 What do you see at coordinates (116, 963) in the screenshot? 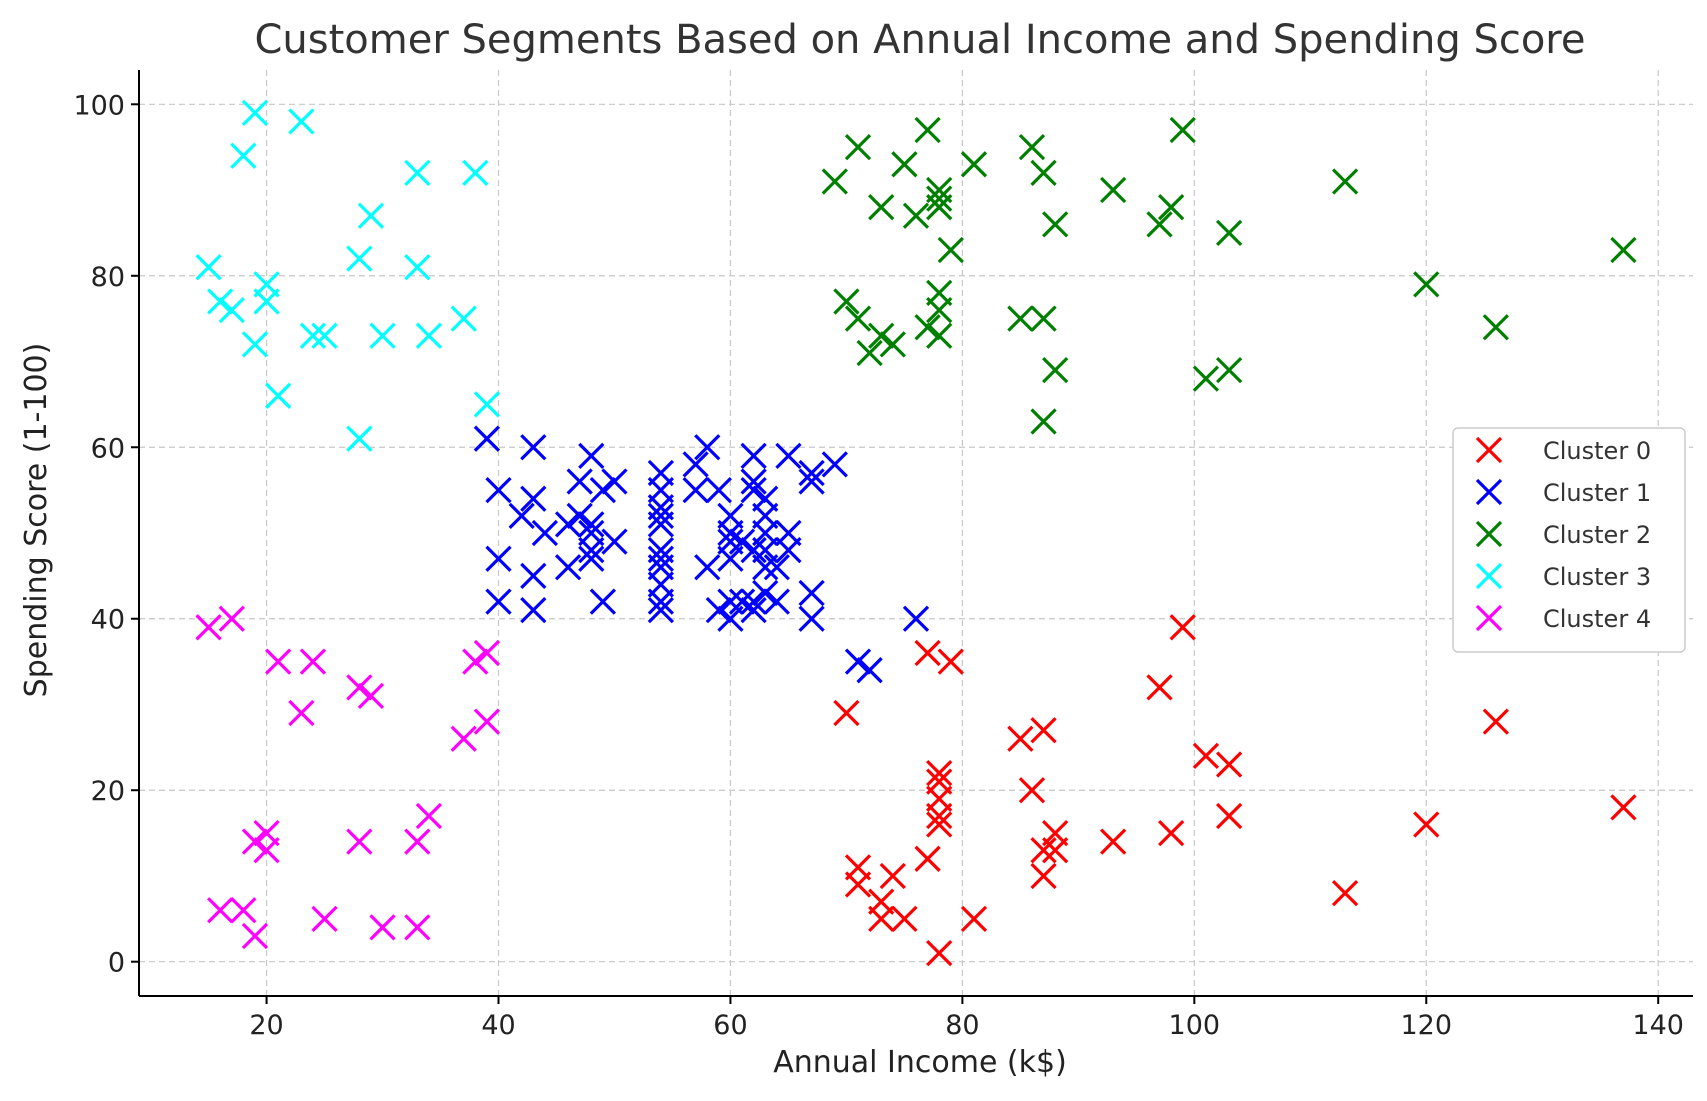
I see `y-tick-label: 0` at bounding box center [116, 963].